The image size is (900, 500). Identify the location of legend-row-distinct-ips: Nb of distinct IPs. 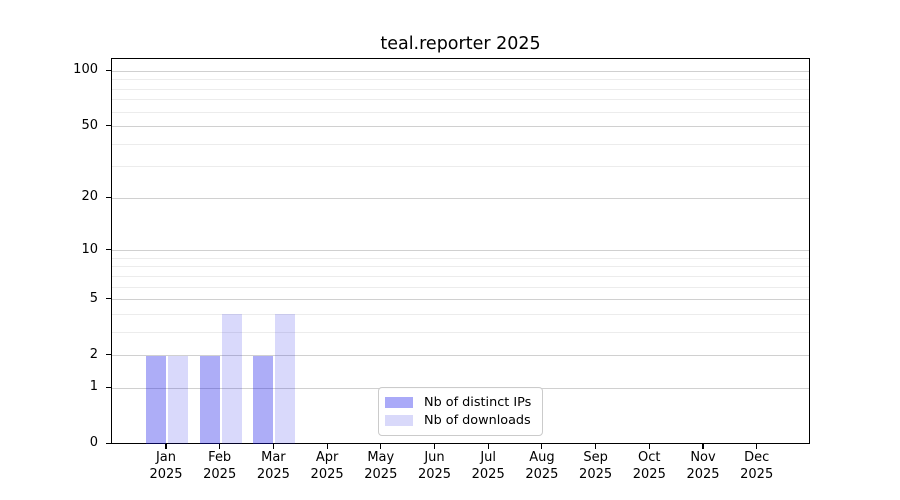
(459, 402).